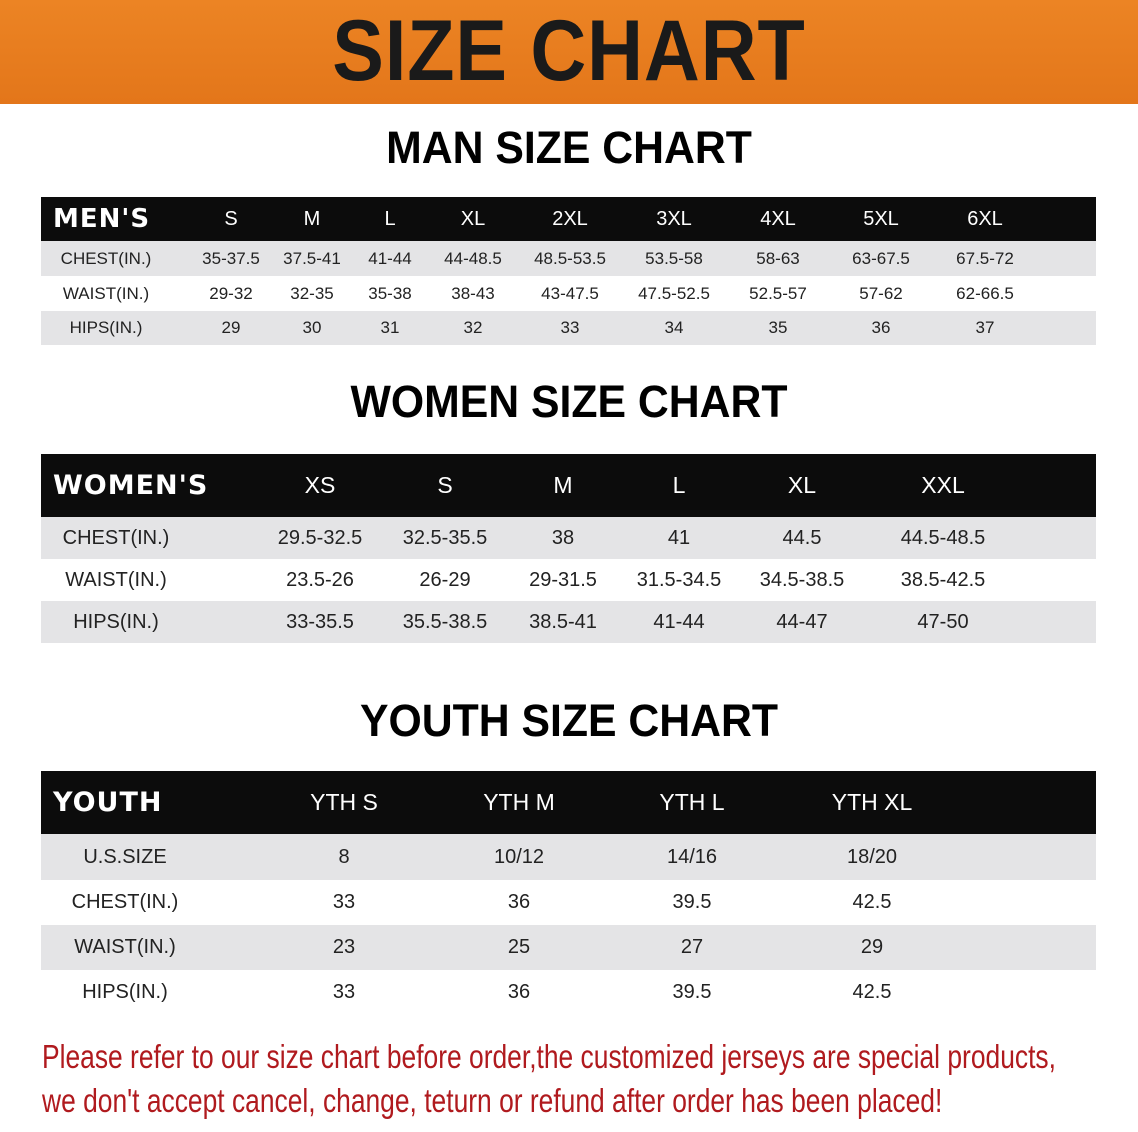 This screenshot has width=1138, height=1132. I want to click on measurement-cell: 32.5-35.5, so click(445, 537).